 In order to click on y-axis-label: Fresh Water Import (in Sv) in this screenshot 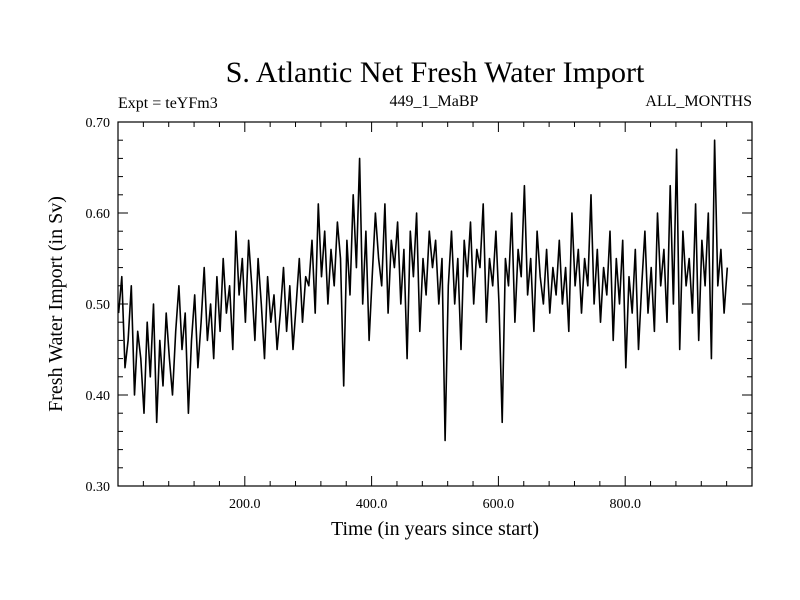, I will do `click(56, 304)`.